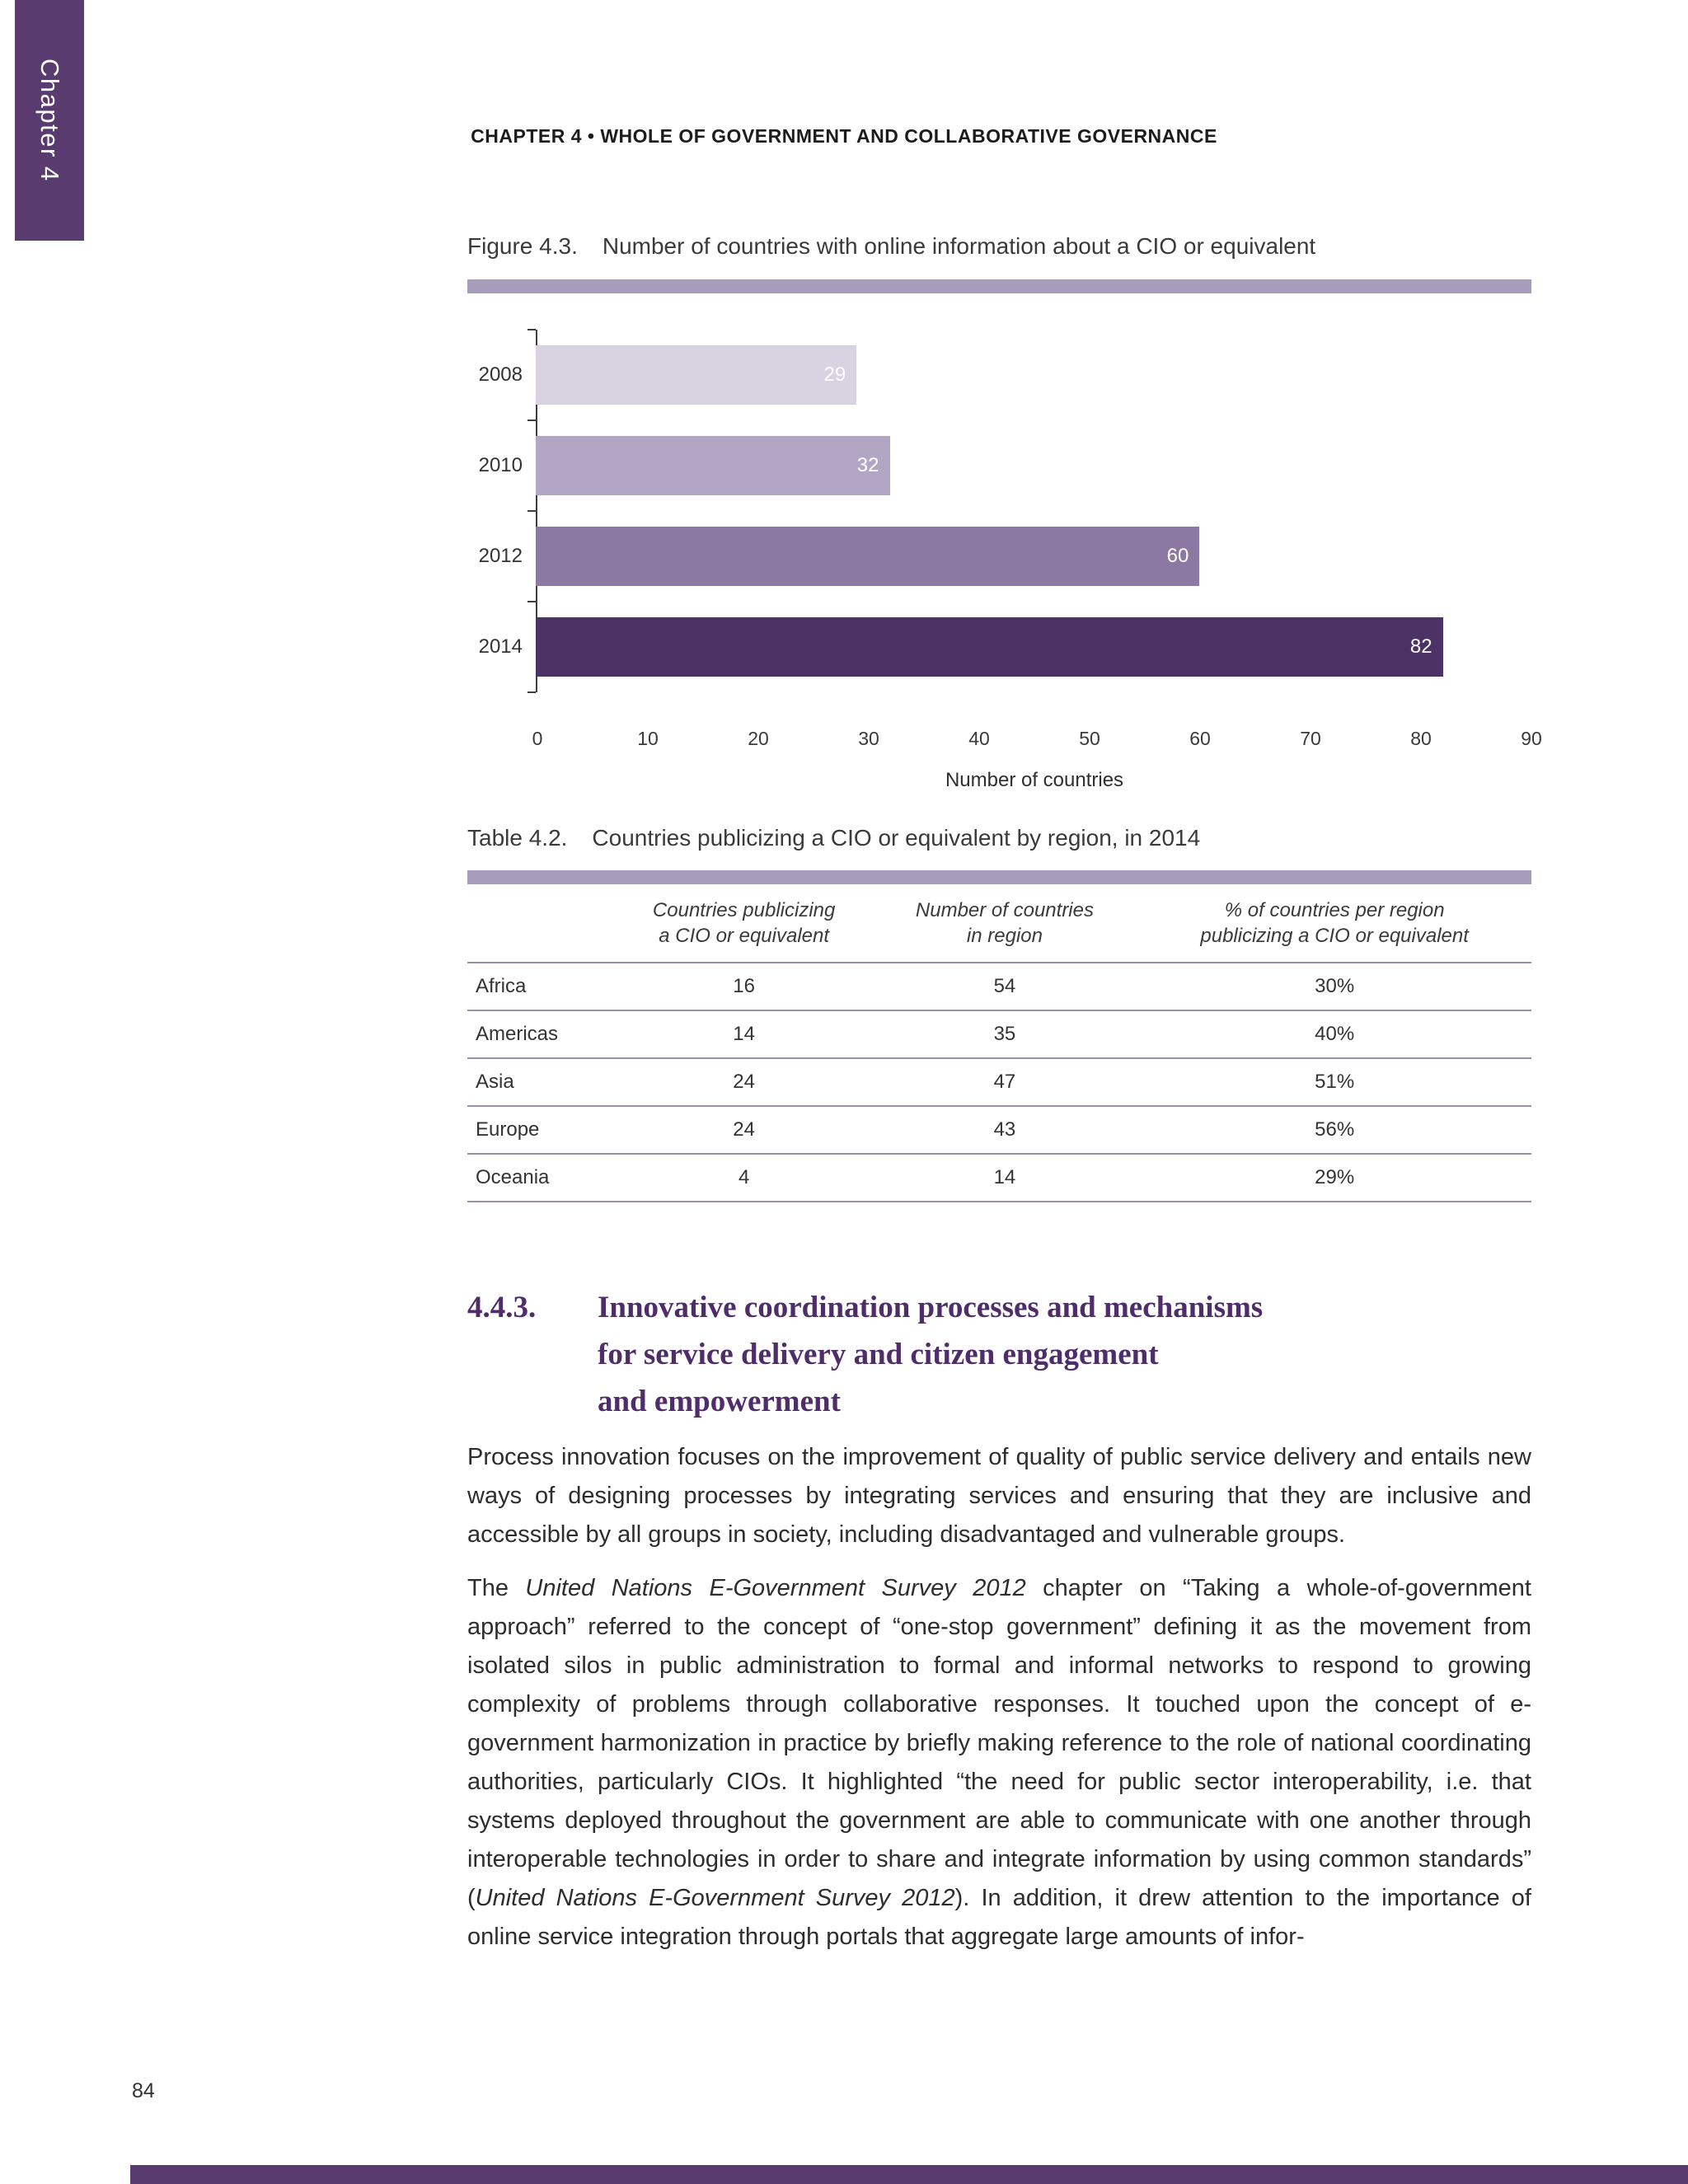 This screenshot has height=2184, width=1688. I want to click on y-axis-tick-label: 2010, so click(500, 465).